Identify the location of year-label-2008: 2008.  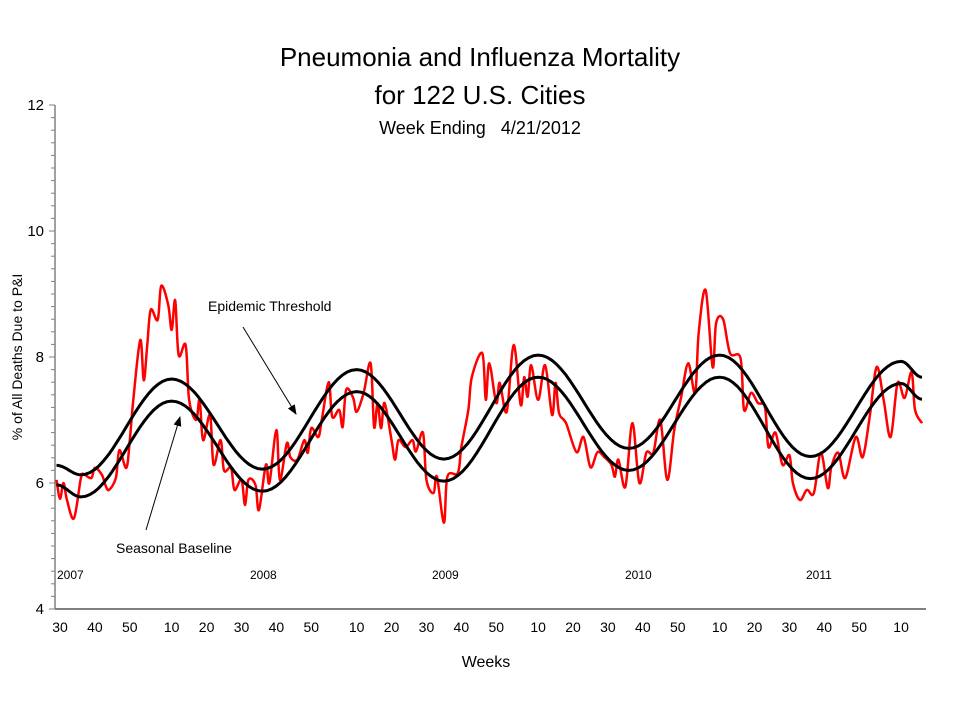
(263, 575).